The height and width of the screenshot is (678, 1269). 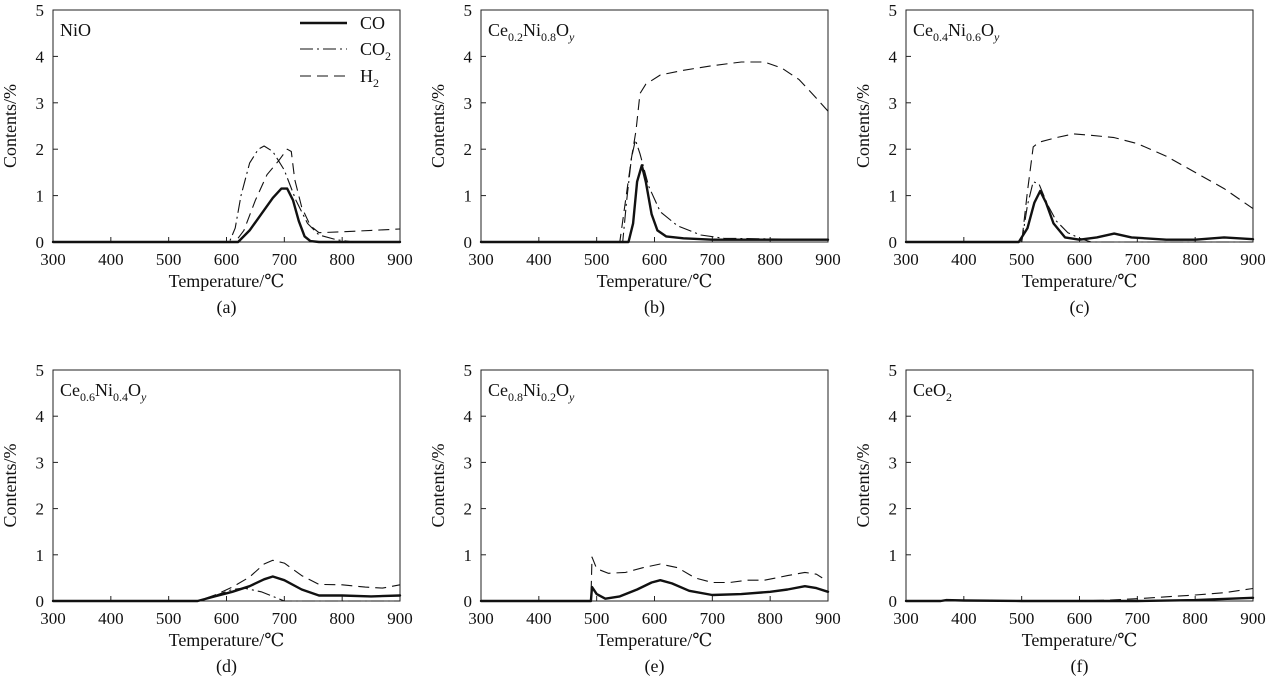 What do you see at coordinates (1080, 666) in the screenshot?
I see `panel-label: (f)` at bounding box center [1080, 666].